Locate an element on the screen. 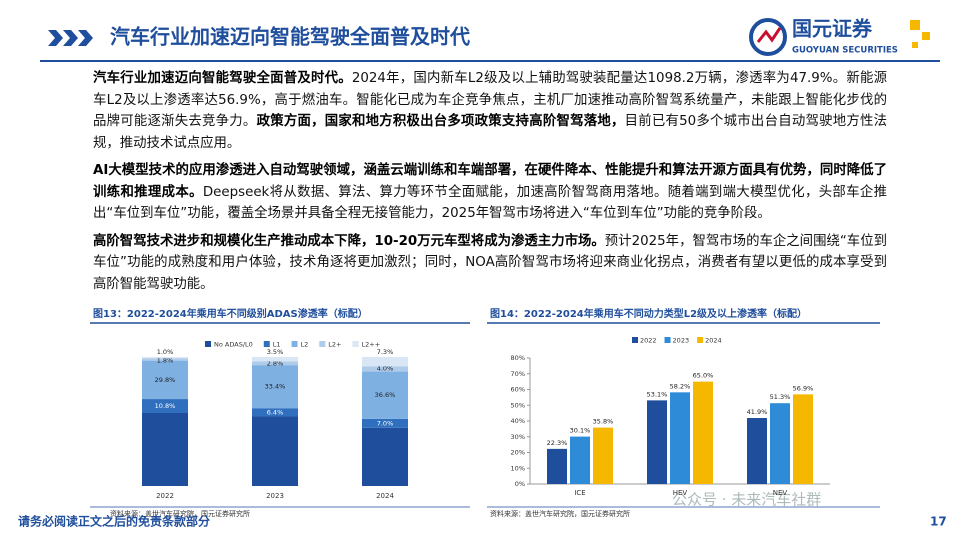 This screenshot has height=540, width=960. legend-label: L2 is located at coordinates (305, 345).